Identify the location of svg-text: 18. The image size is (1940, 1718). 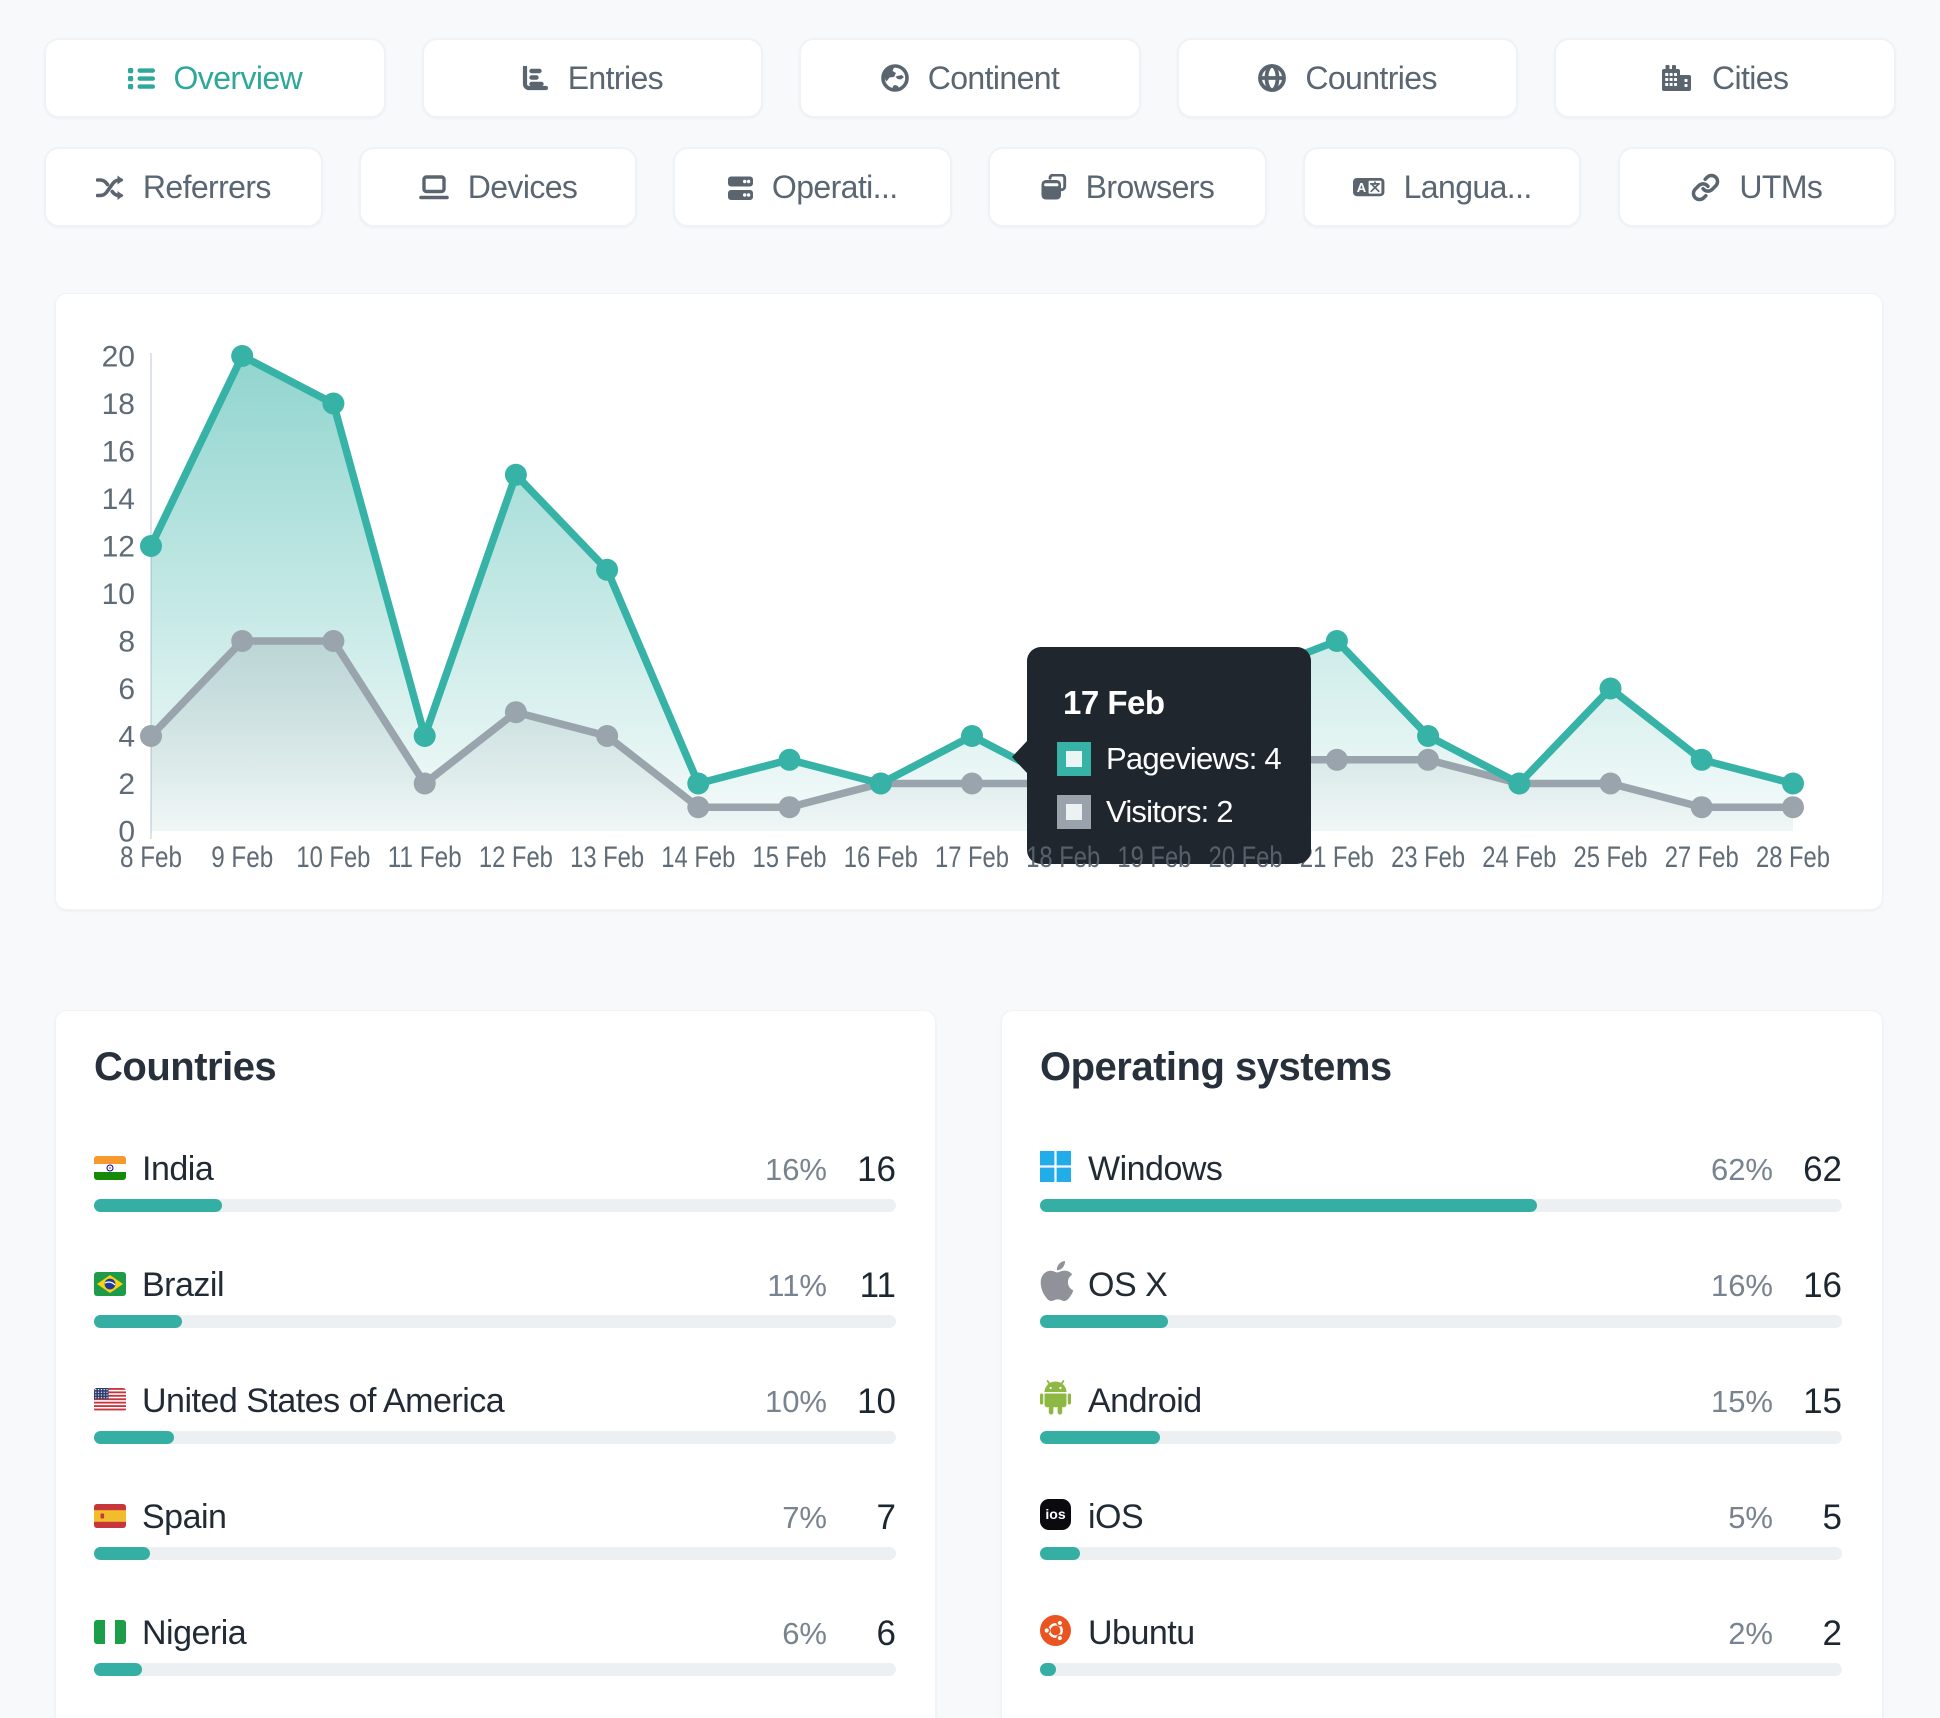
(118, 404).